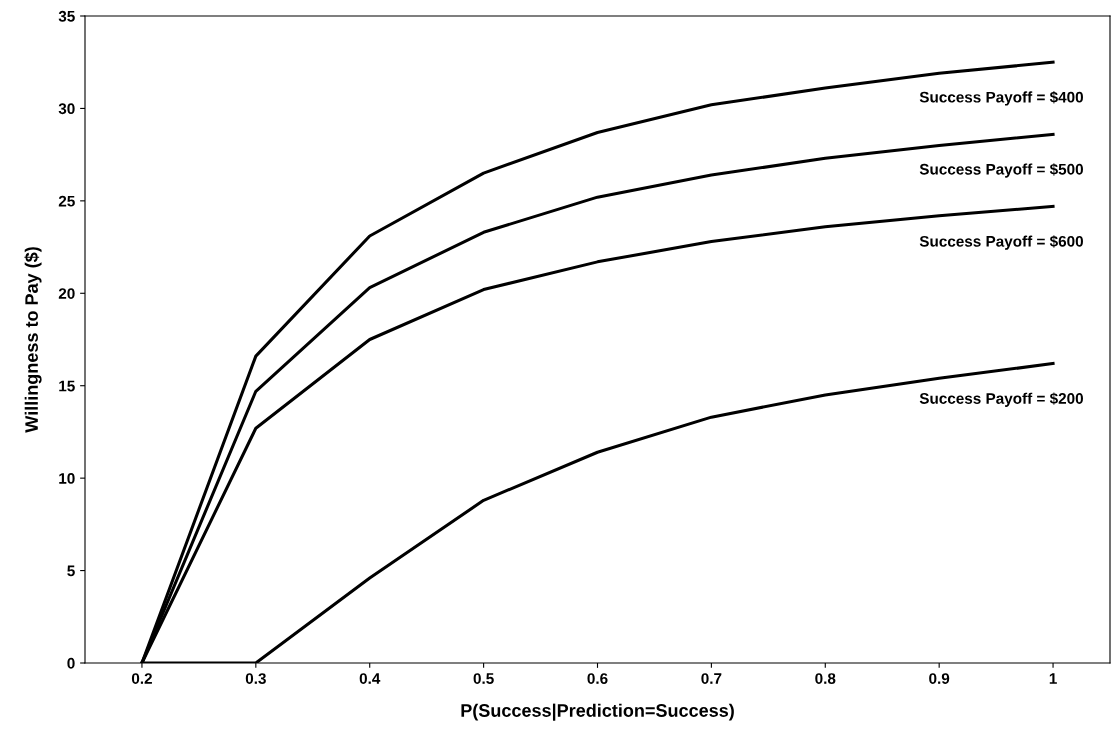 The height and width of the screenshot is (751, 1115). What do you see at coordinates (1001, 399) in the screenshot?
I see `series-label: Success Payoff = $200` at bounding box center [1001, 399].